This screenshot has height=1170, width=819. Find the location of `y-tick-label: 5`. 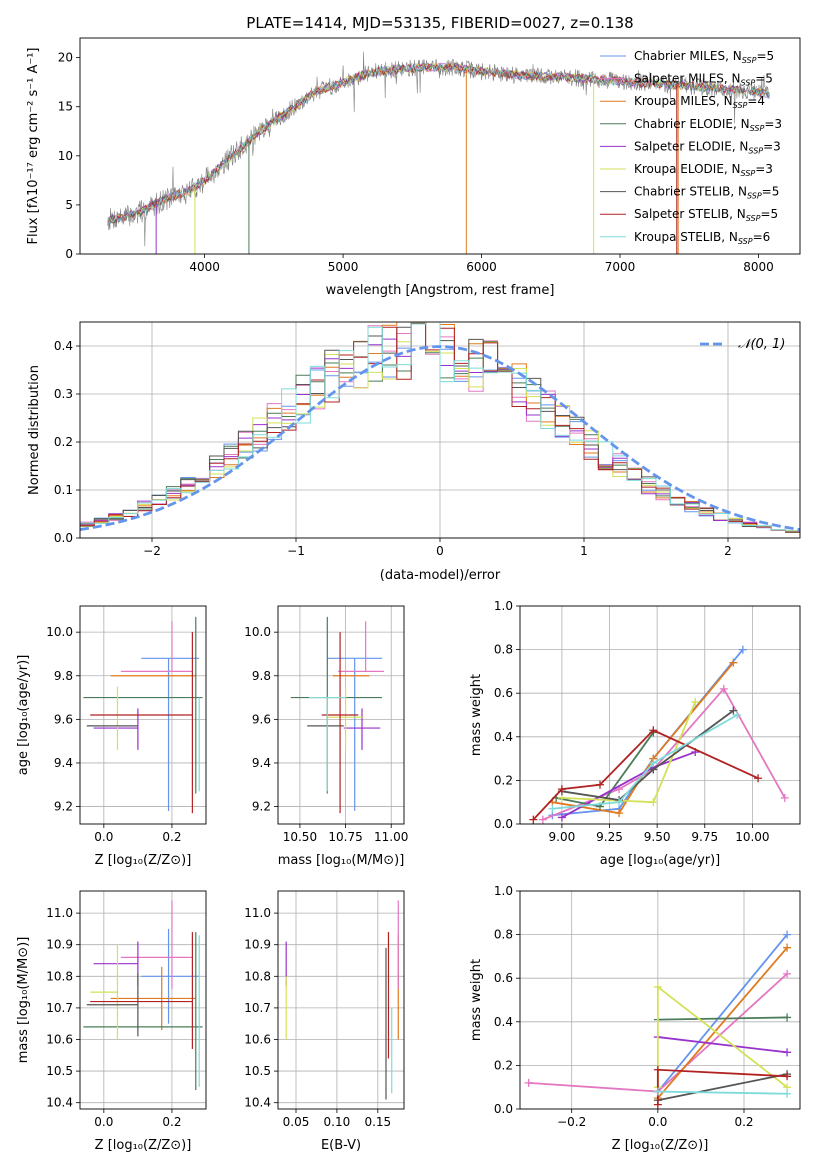

y-tick-label: 5 is located at coordinates (69, 205).